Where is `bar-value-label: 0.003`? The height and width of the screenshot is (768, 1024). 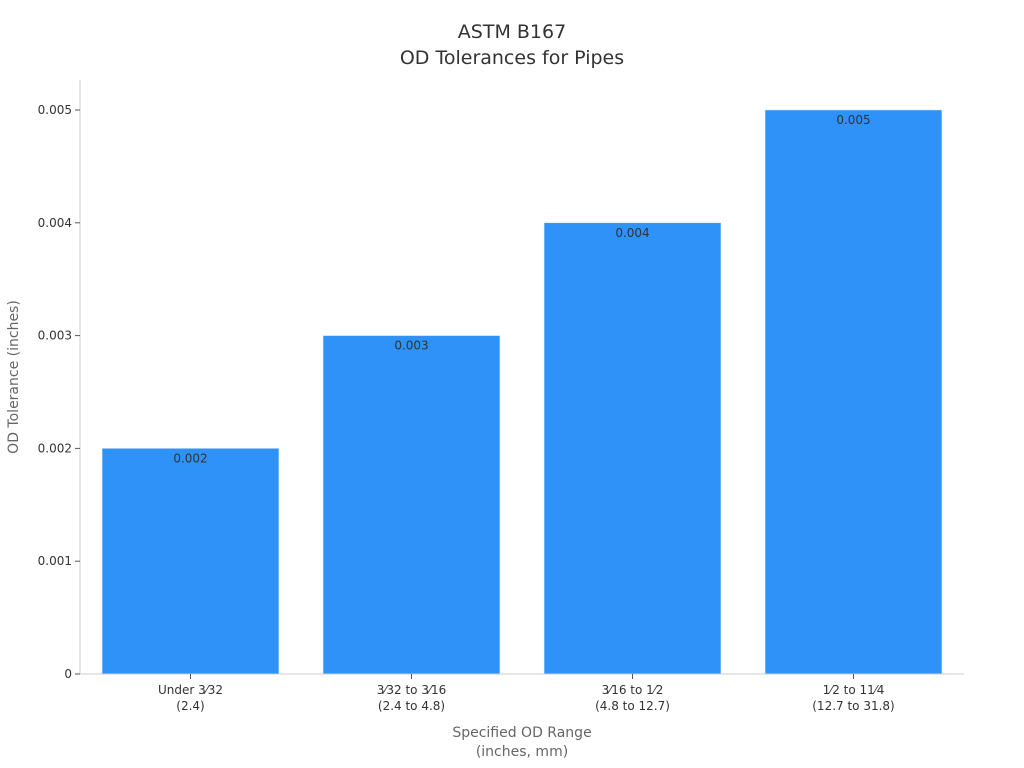 bar-value-label: 0.003 is located at coordinates (411, 346).